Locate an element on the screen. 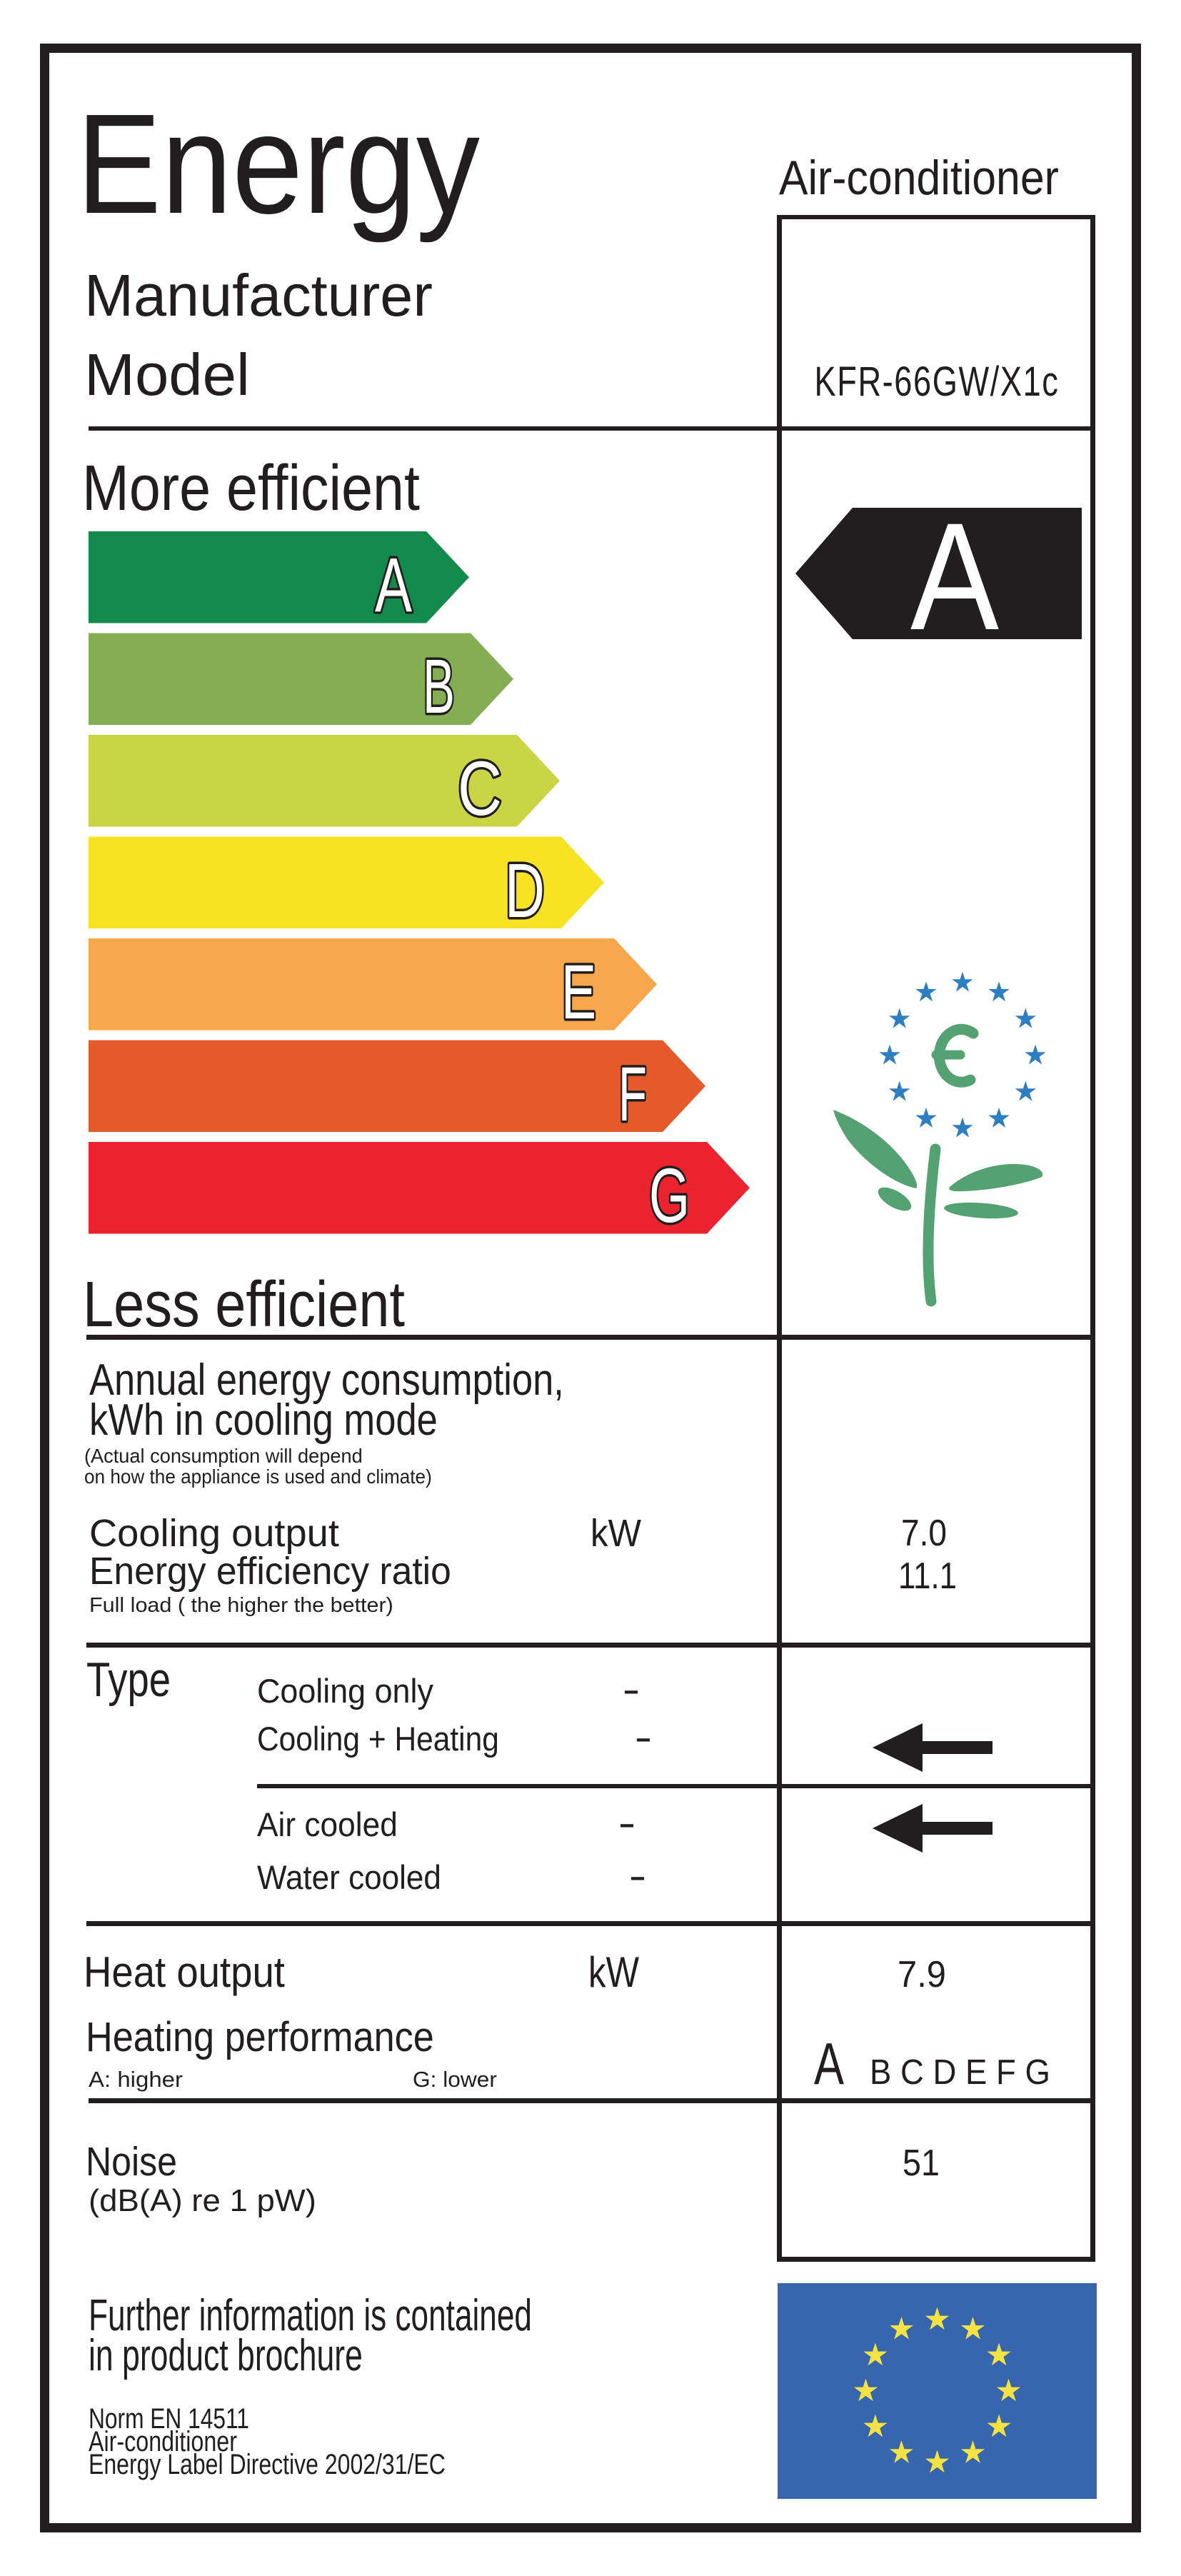 The image size is (1181, 2576). svg-text:(Actual consumption will depen: (Actual consumption will depend is located at coordinates (223, 1456).